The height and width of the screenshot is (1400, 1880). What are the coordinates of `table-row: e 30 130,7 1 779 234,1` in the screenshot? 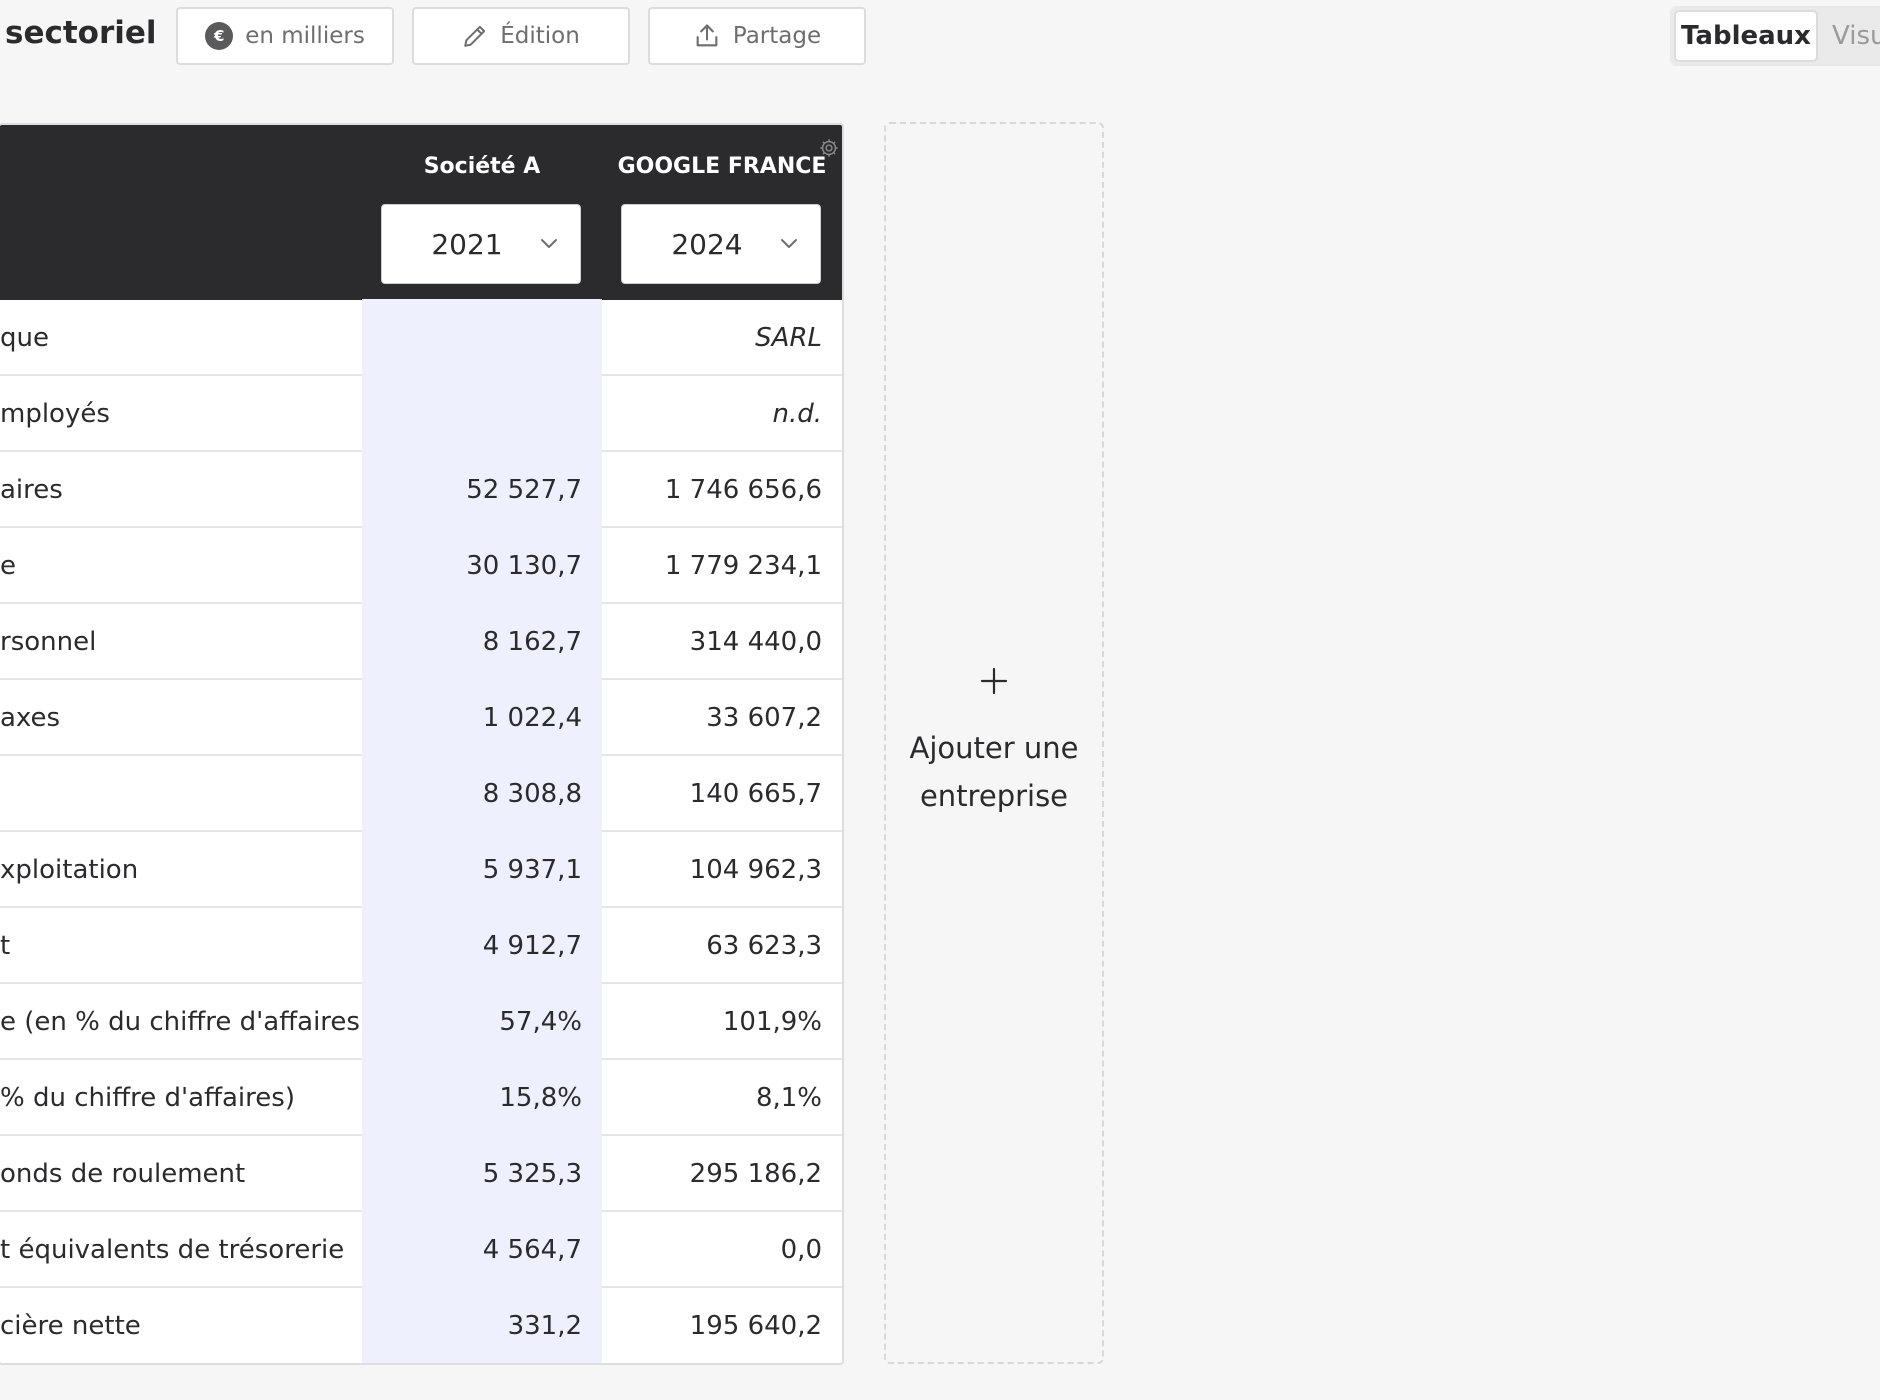 It's located at (421, 566).